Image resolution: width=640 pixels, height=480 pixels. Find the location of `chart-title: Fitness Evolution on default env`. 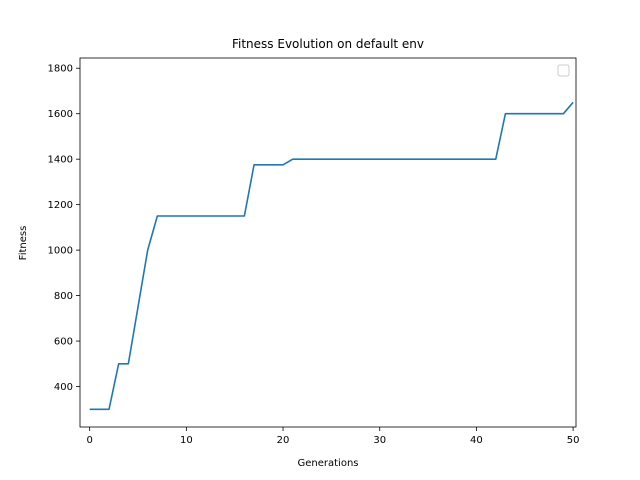

chart-title: Fitness Evolution on default env is located at coordinates (328, 44).